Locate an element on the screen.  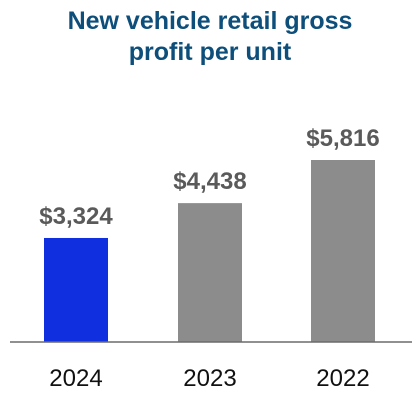
chart-title-line-1: New vehicle retail gross is located at coordinates (210, 21).